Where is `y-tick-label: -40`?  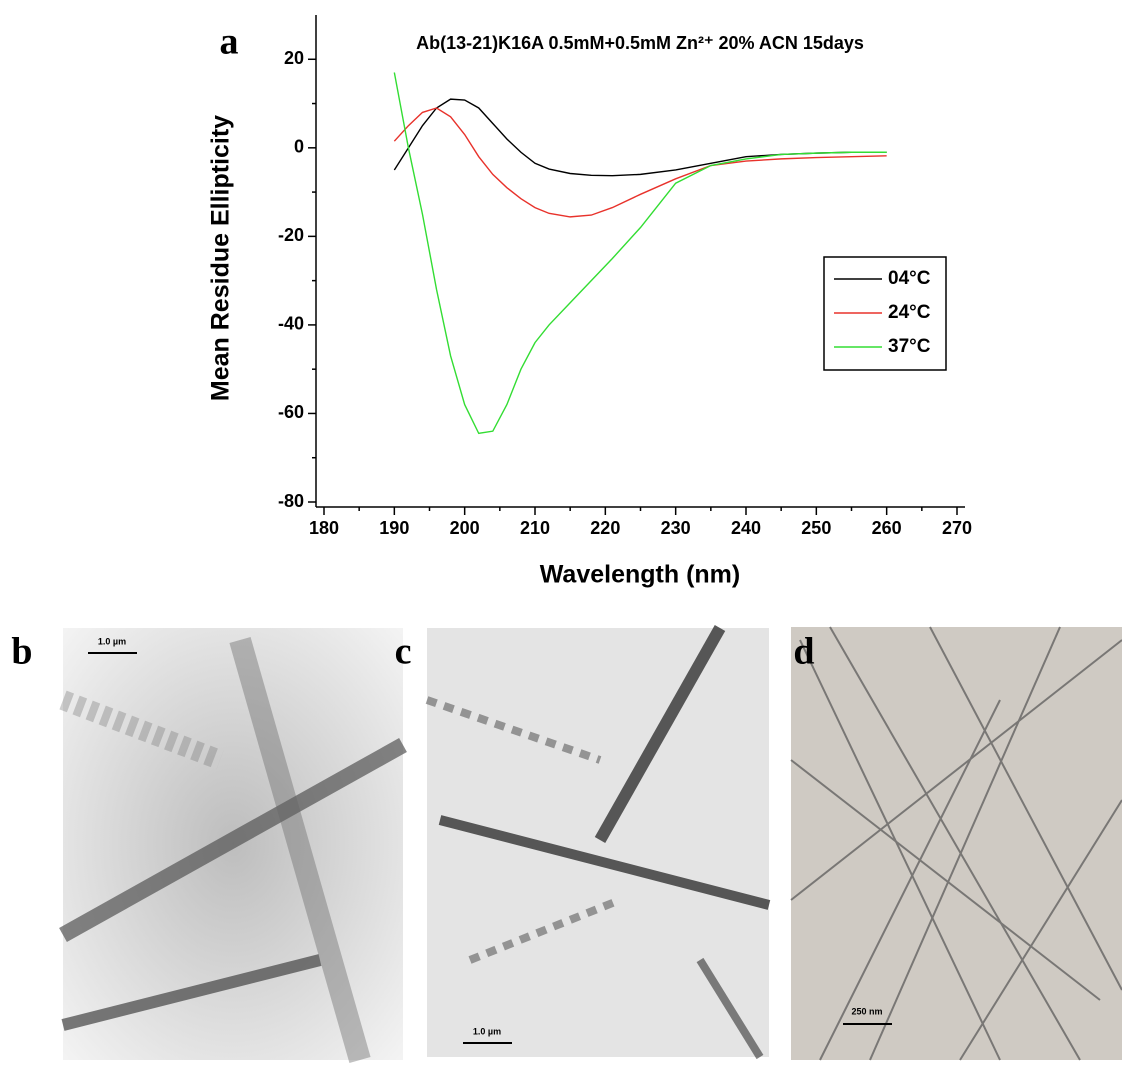
y-tick-label: -40 is located at coordinates (291, 324).